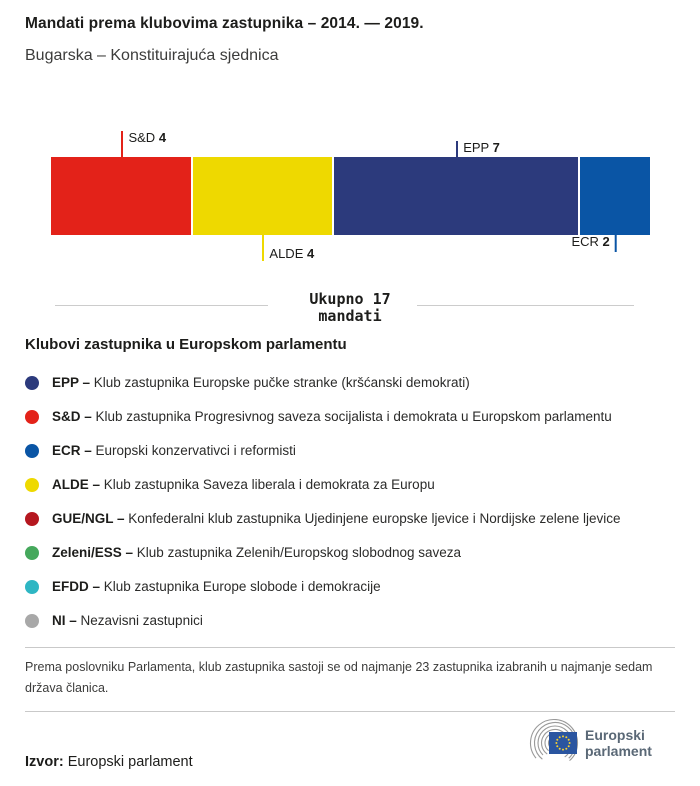 The image size is (700, 786). What do you see at coordinates (350, 647) in the screenshot?
I see `divider-note-top` at bounding box center [350, 647].